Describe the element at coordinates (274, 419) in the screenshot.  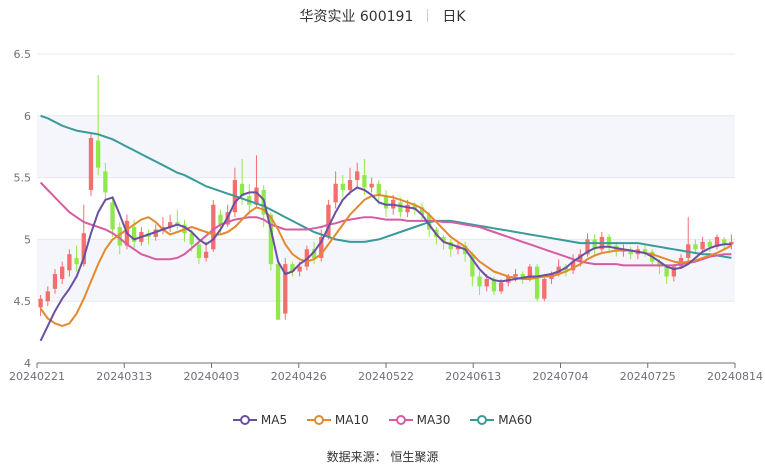
I see `legend-ma5-label: MA5` at that location.